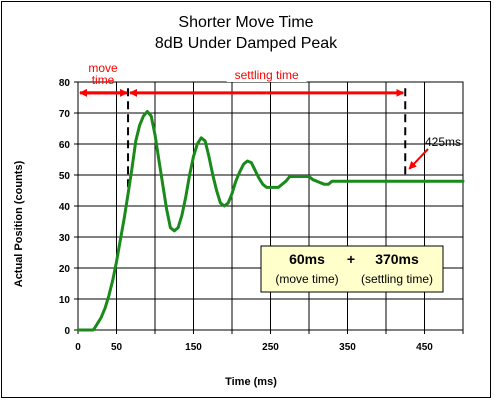 This screenshot has height=401, width=494. Describe the element at coordinates (65, 300) in the screenshot. I see `y-tick-label: 10` at that location.